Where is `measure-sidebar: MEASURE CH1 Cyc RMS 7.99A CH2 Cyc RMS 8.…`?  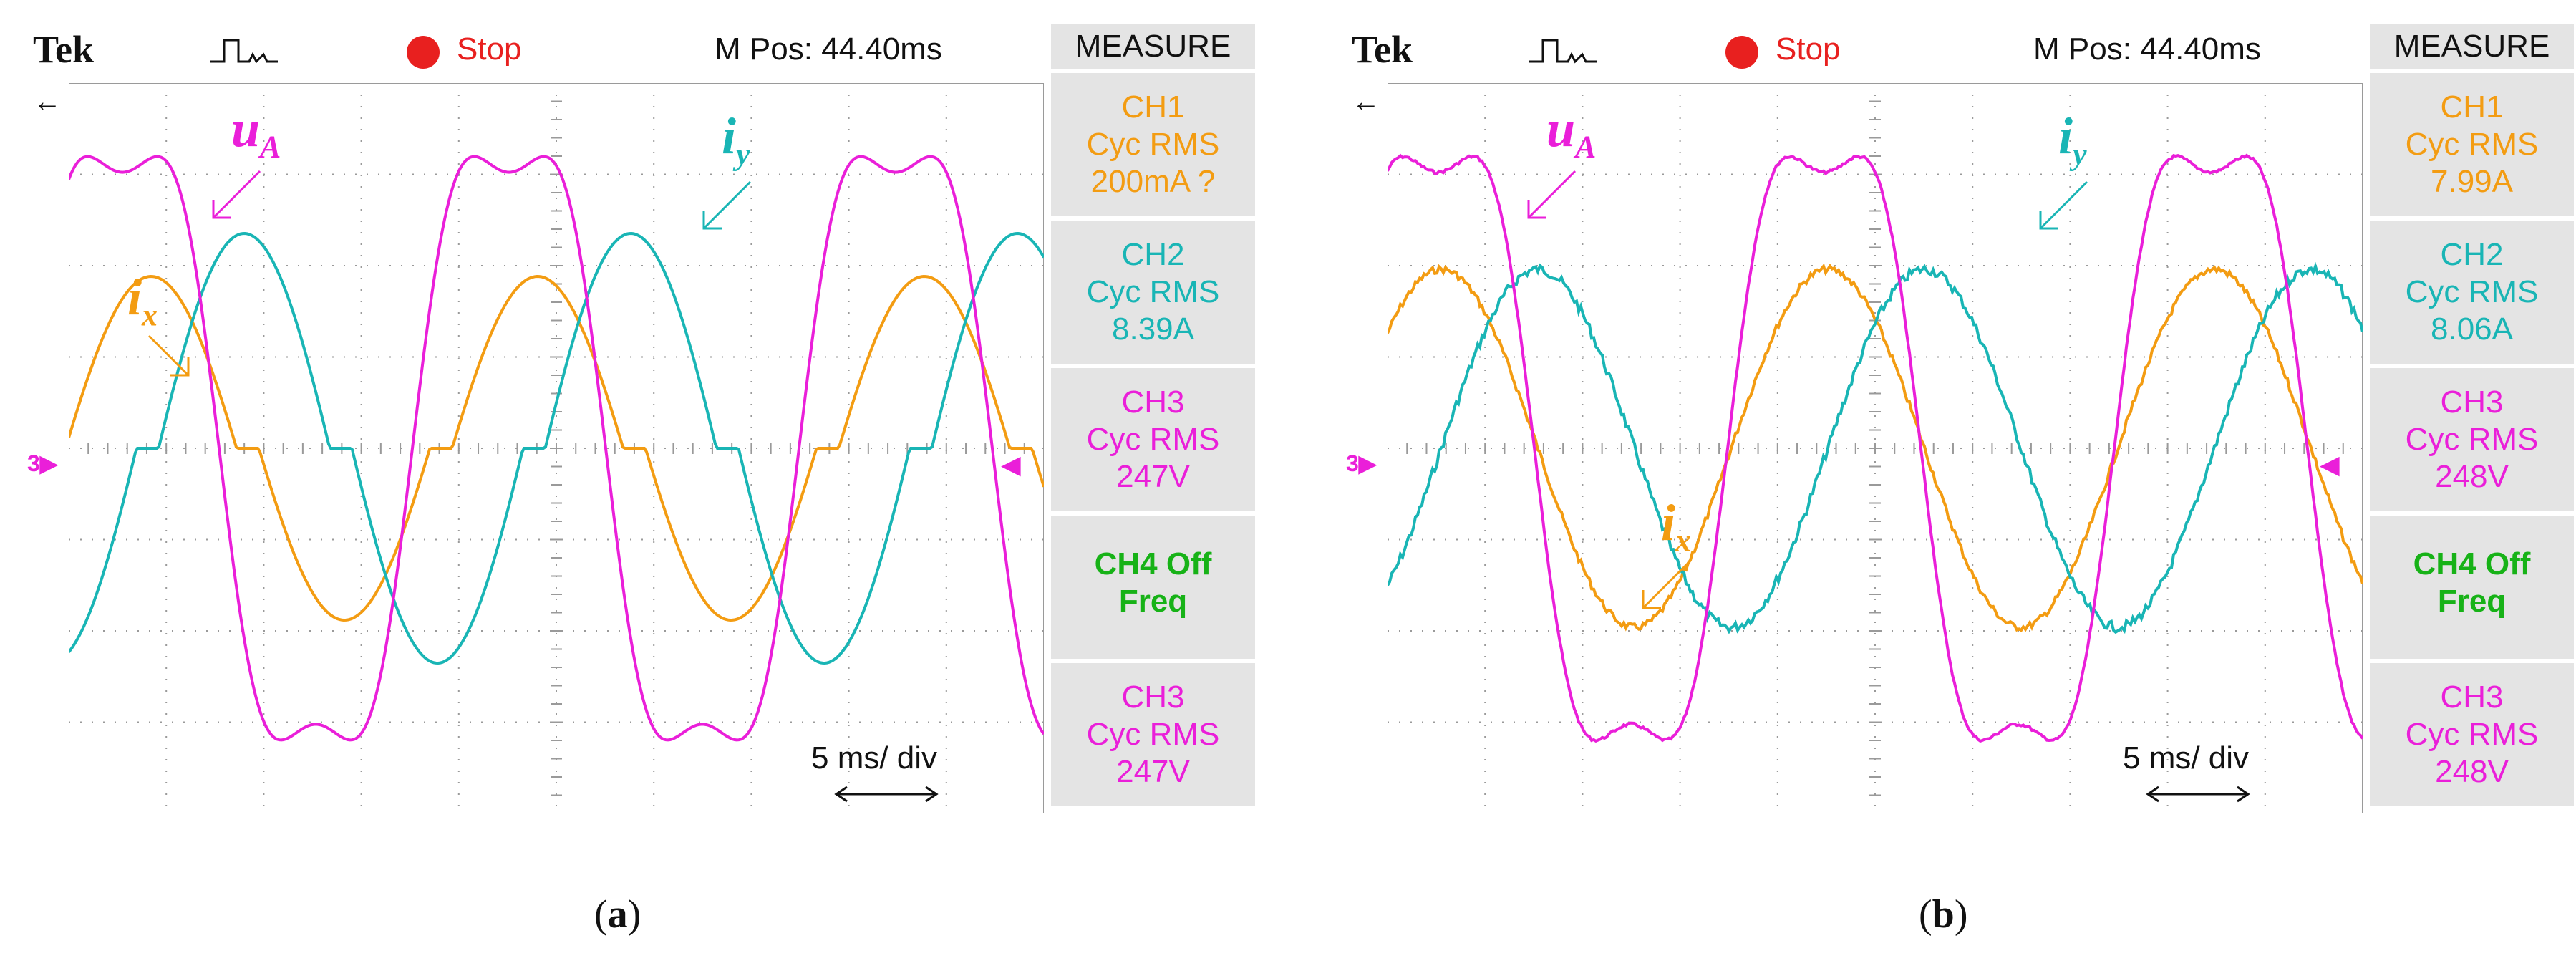 measure-sidebar: MEASURE CH1 Cyc RMS 7.99A CH2 Cyc RMS 8.… is located at coordinates (2472, 434).